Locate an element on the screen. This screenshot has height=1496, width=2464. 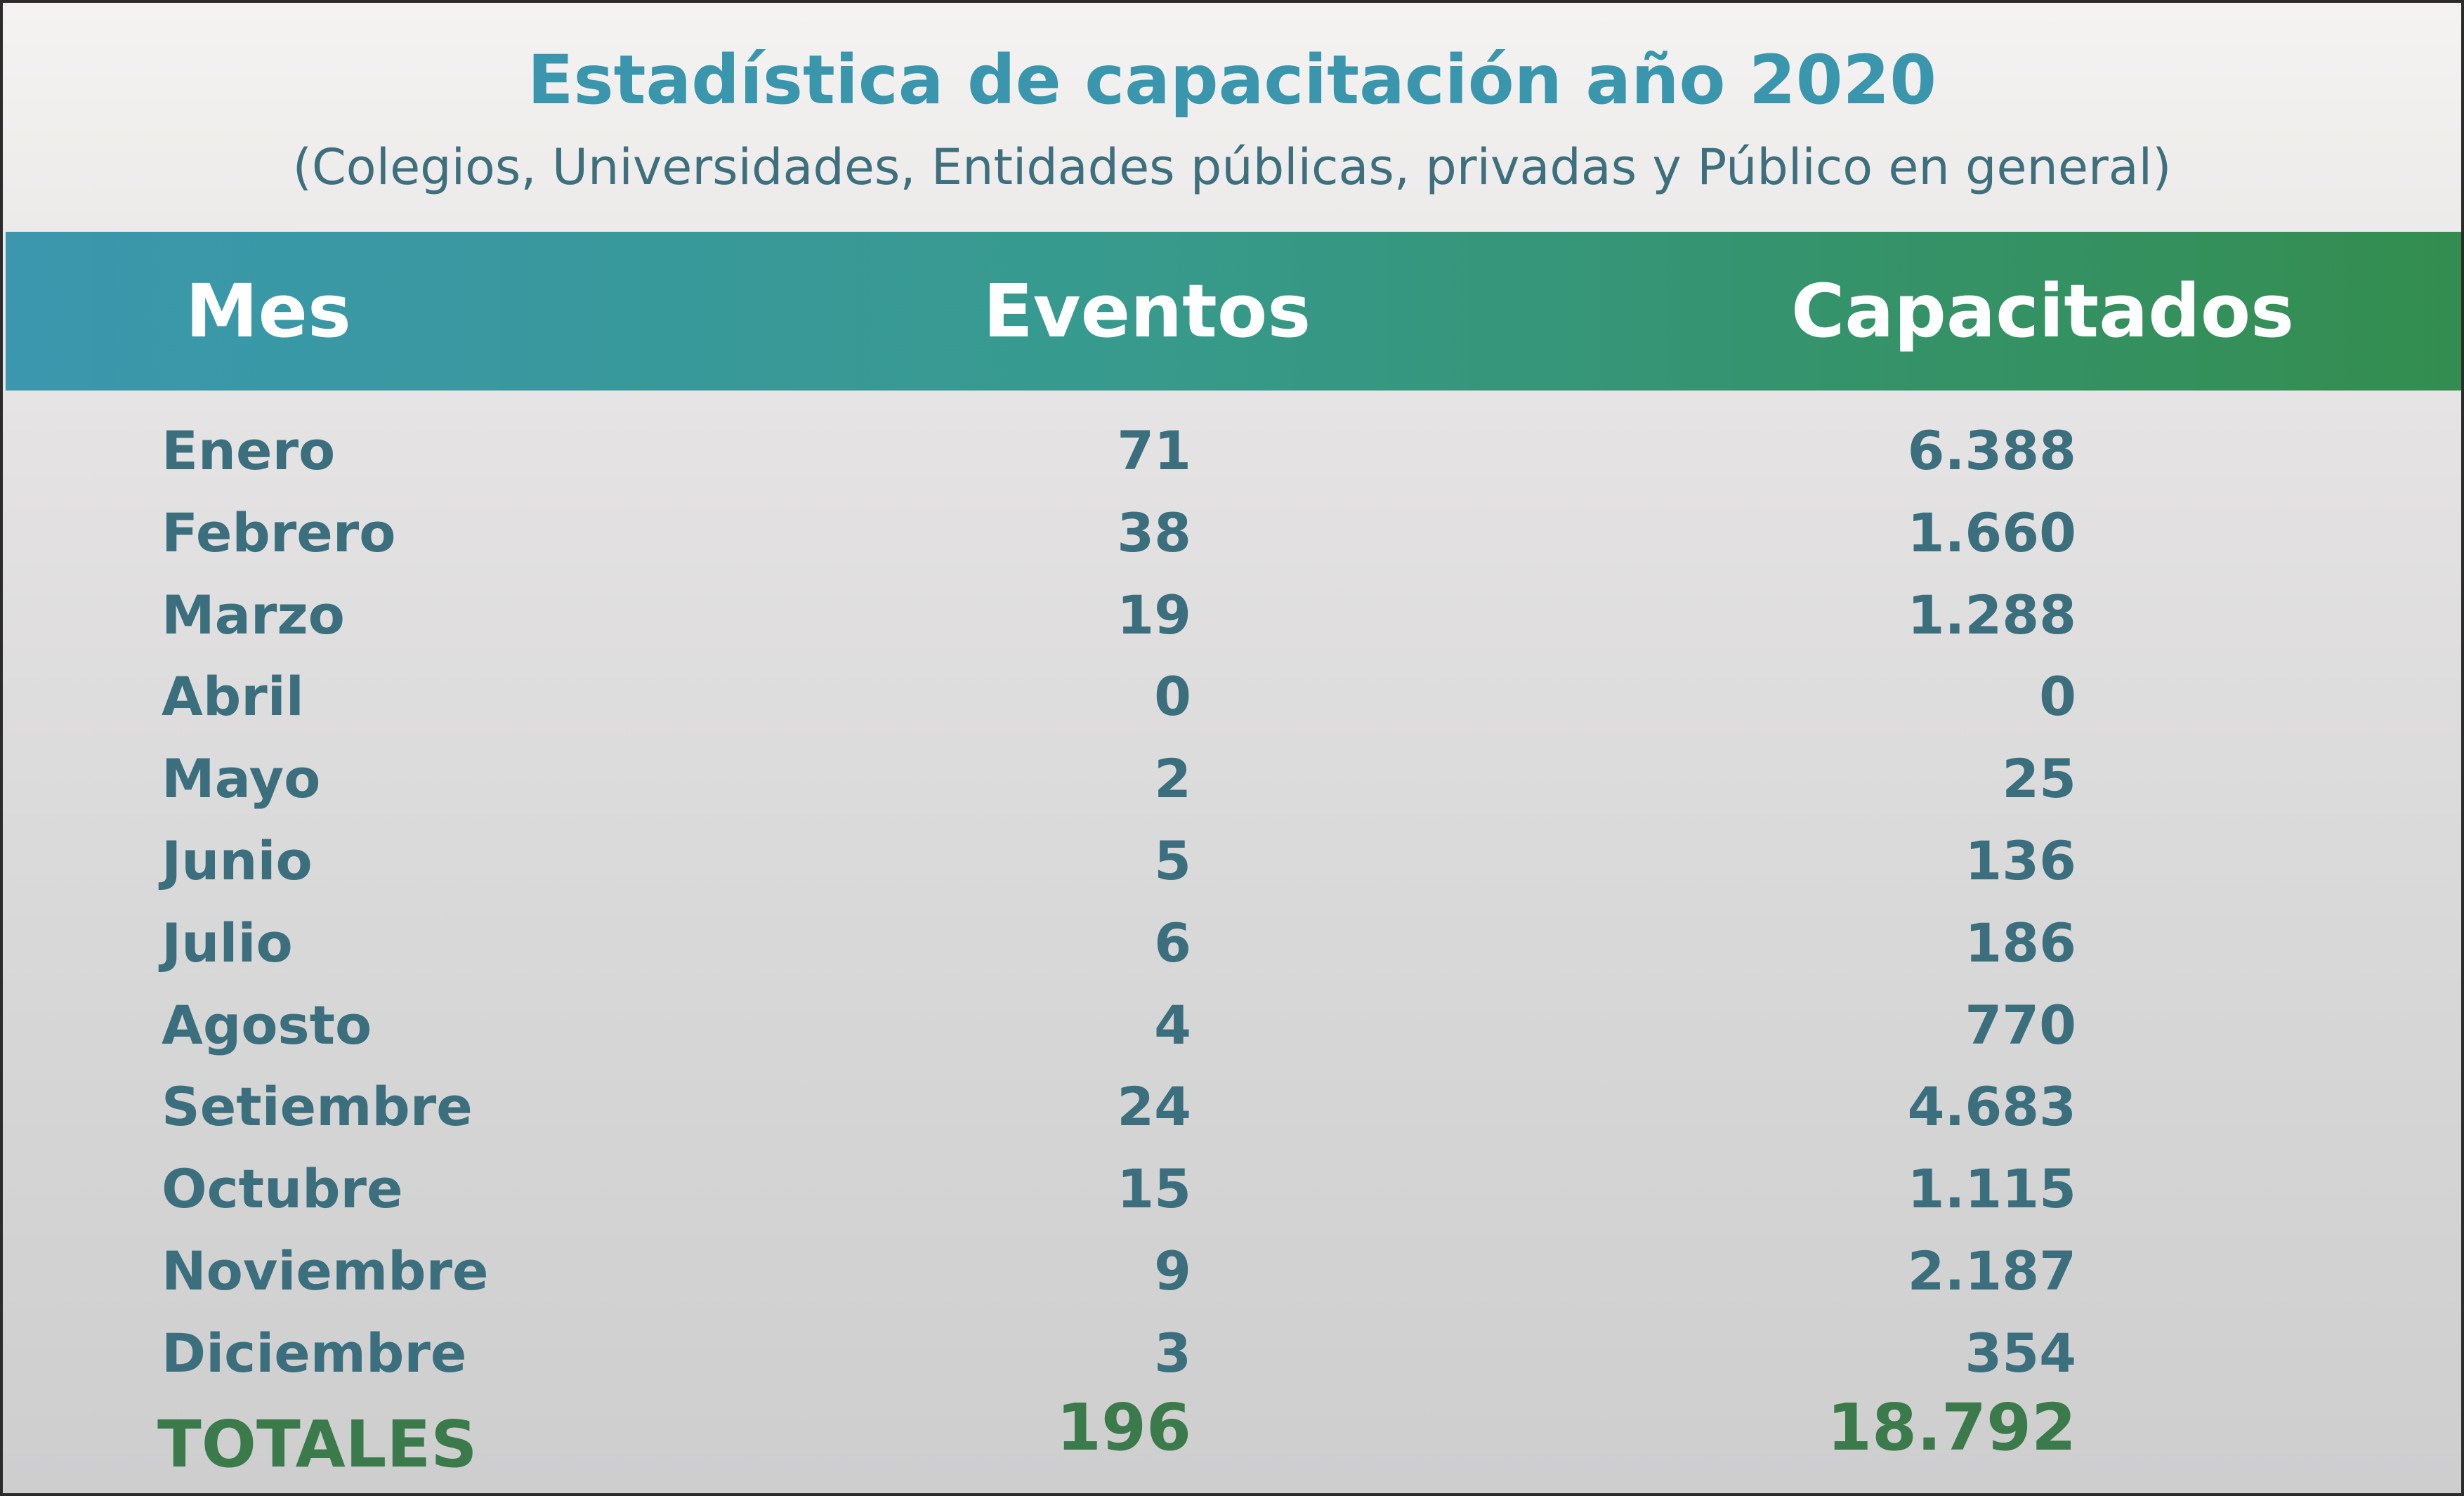
cell-mes: Enero is located at coordinates (249, 450).